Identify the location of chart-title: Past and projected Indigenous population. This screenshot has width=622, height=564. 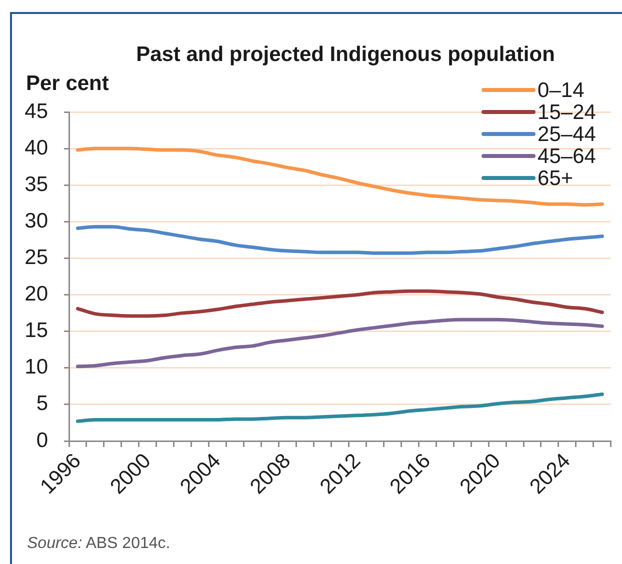
(345, 55).